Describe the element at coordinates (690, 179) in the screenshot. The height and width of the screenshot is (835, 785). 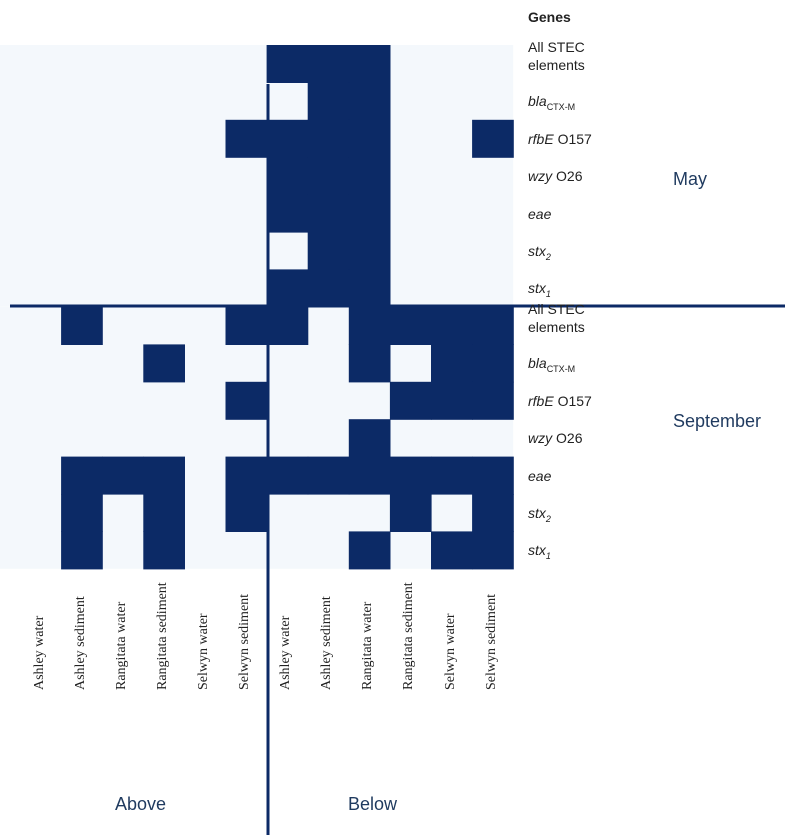
I see `period-label: May` at that location.